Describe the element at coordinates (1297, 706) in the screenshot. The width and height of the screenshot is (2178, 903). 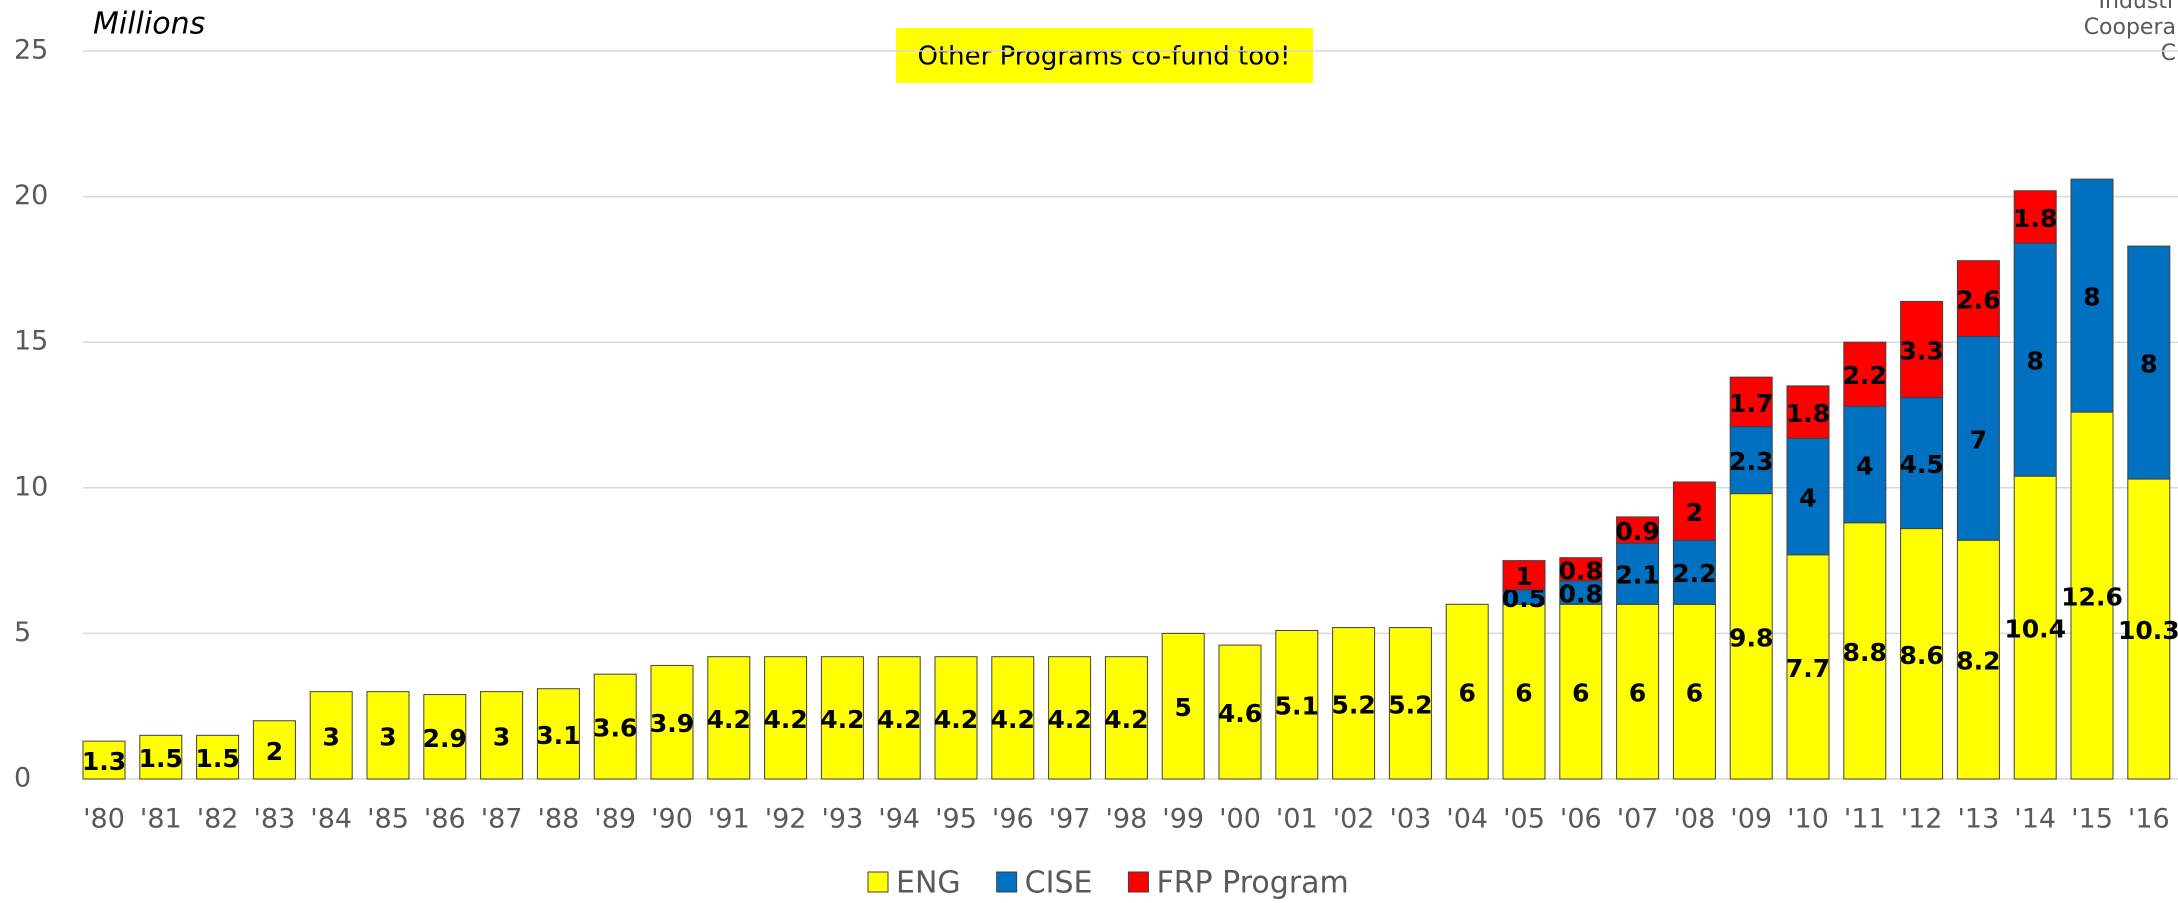
I see `data-label: 5.1` at that location.